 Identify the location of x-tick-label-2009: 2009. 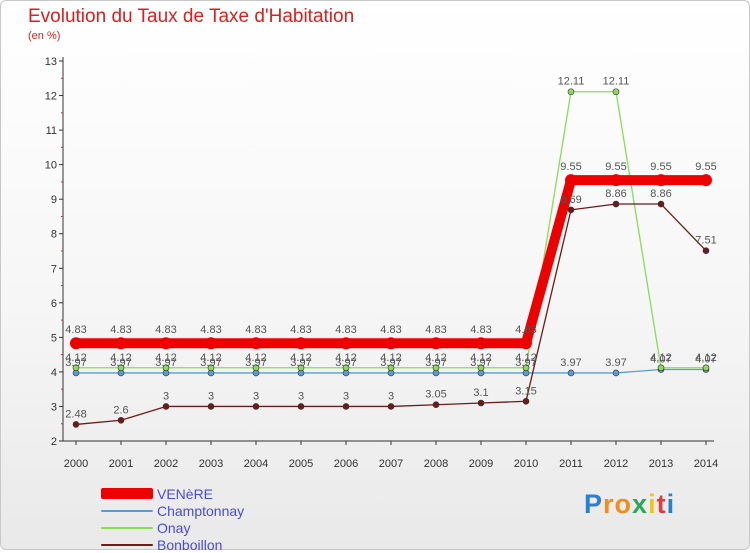
(481, 464).